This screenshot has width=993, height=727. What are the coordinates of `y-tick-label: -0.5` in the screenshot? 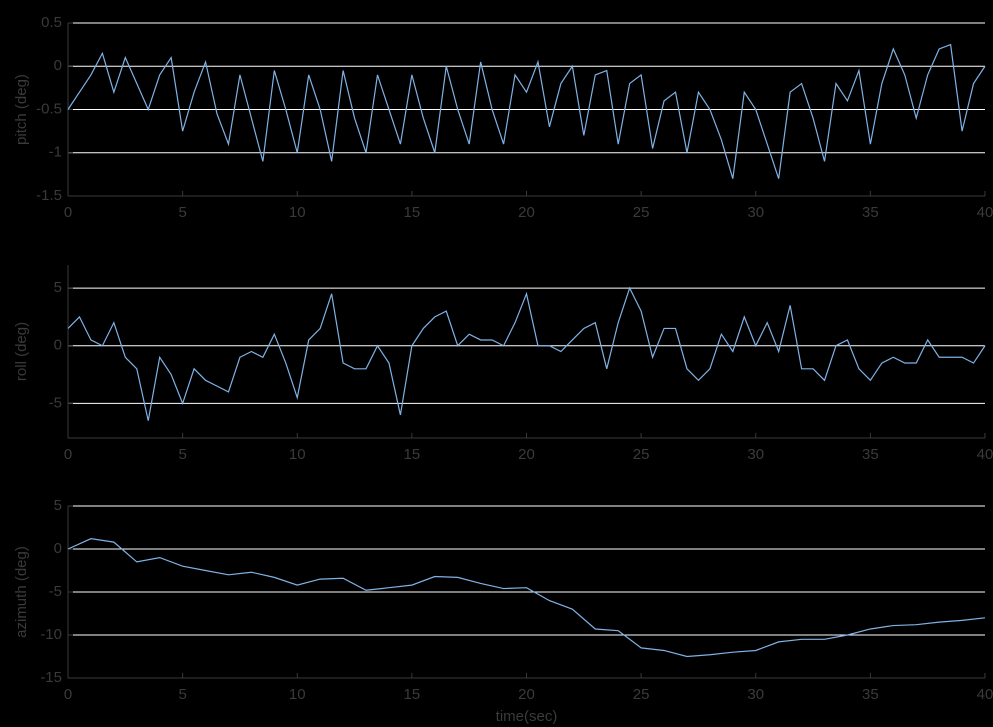 It's located at (49, 108).